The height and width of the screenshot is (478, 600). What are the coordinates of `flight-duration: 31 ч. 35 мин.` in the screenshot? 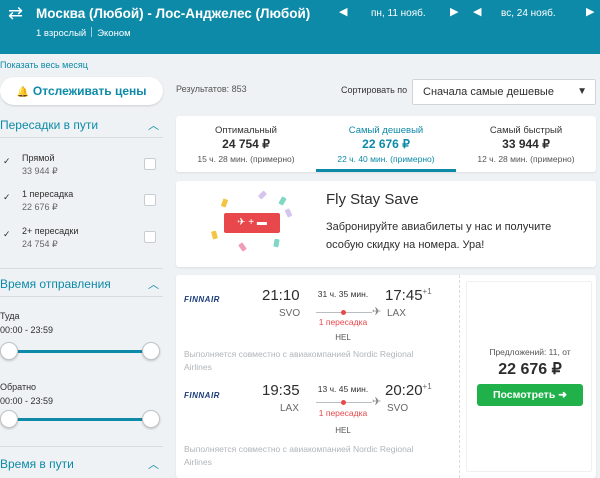 It's located at (343, 294).